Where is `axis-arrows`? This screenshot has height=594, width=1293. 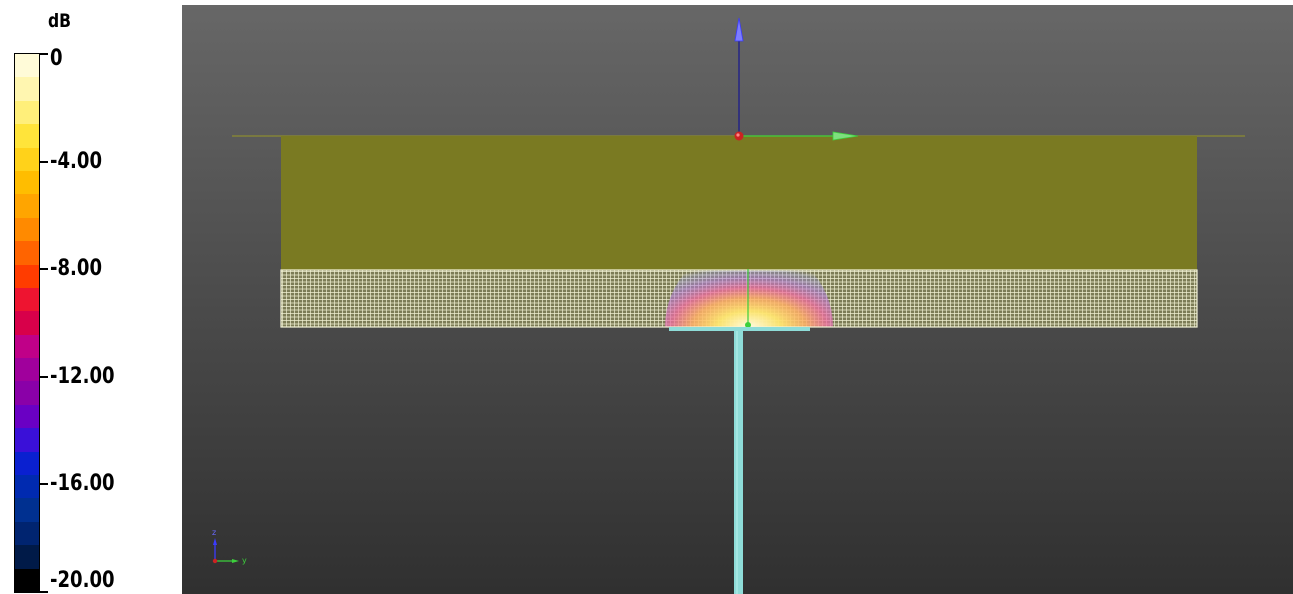
axis-arrows is located at coordinates (796, 79).